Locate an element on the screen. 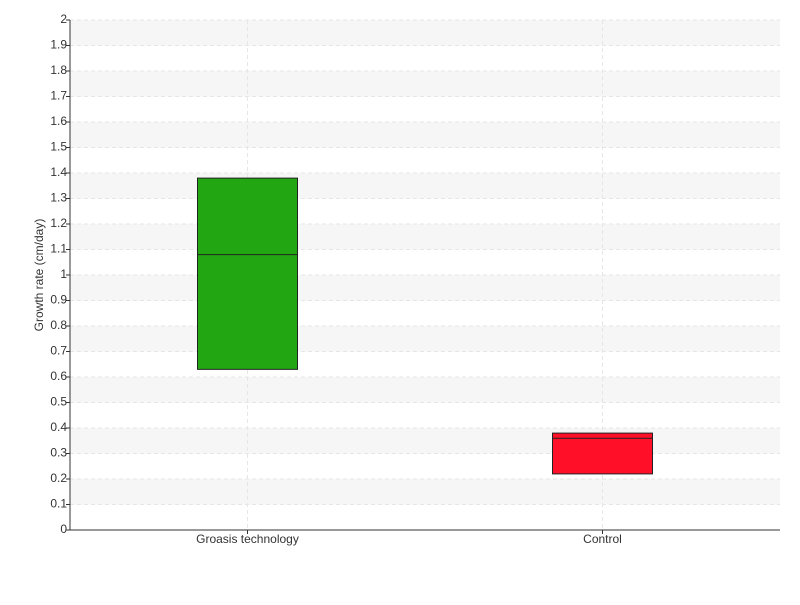 The image size is (800, 605). y-axis-label: Growth rate (cm/day) is located at coordinates (39, 275).